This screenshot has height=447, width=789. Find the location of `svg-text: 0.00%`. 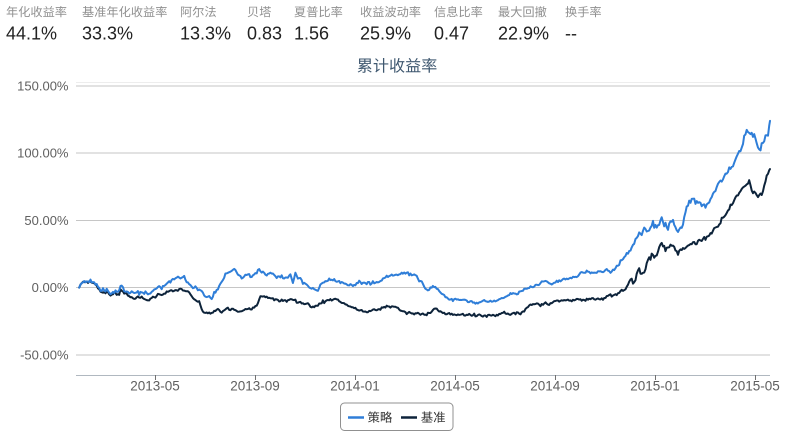

svg-text: 0.00% is located at coordinates (50, 287).